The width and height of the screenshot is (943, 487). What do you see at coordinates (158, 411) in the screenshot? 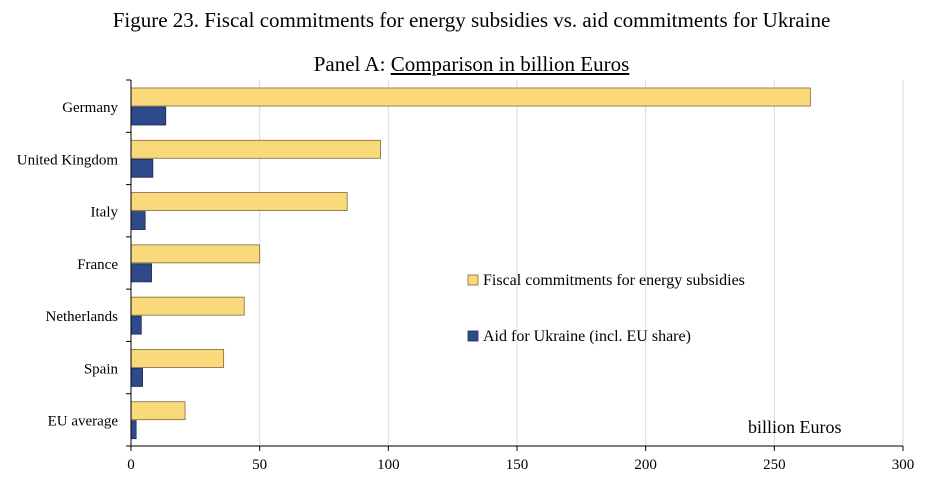
I see `bar-fiscal-eu-average` at bounding box center [158, 411].